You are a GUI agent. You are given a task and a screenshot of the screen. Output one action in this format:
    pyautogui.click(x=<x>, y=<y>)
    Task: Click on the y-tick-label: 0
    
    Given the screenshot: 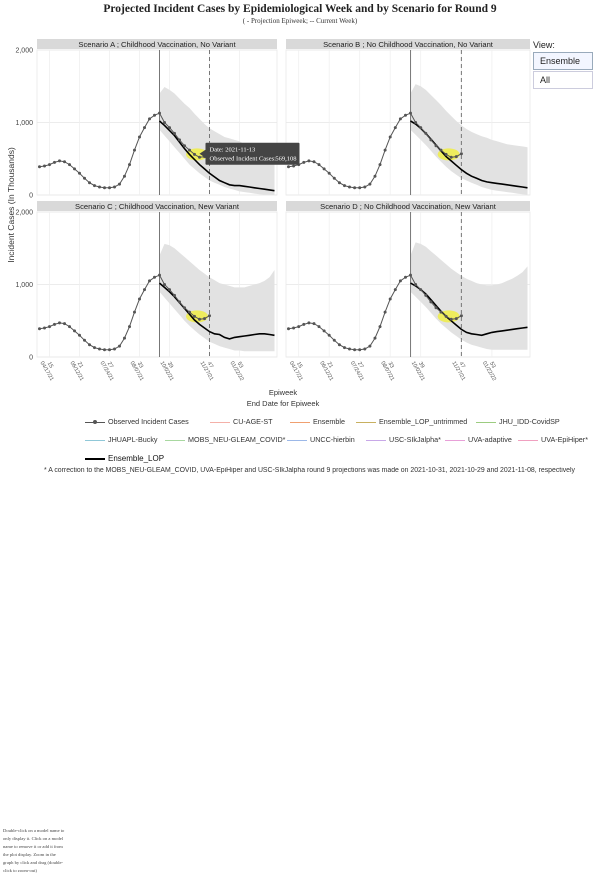 What is the action you would take?
    pyautogui.click(x=31, y=196)
    